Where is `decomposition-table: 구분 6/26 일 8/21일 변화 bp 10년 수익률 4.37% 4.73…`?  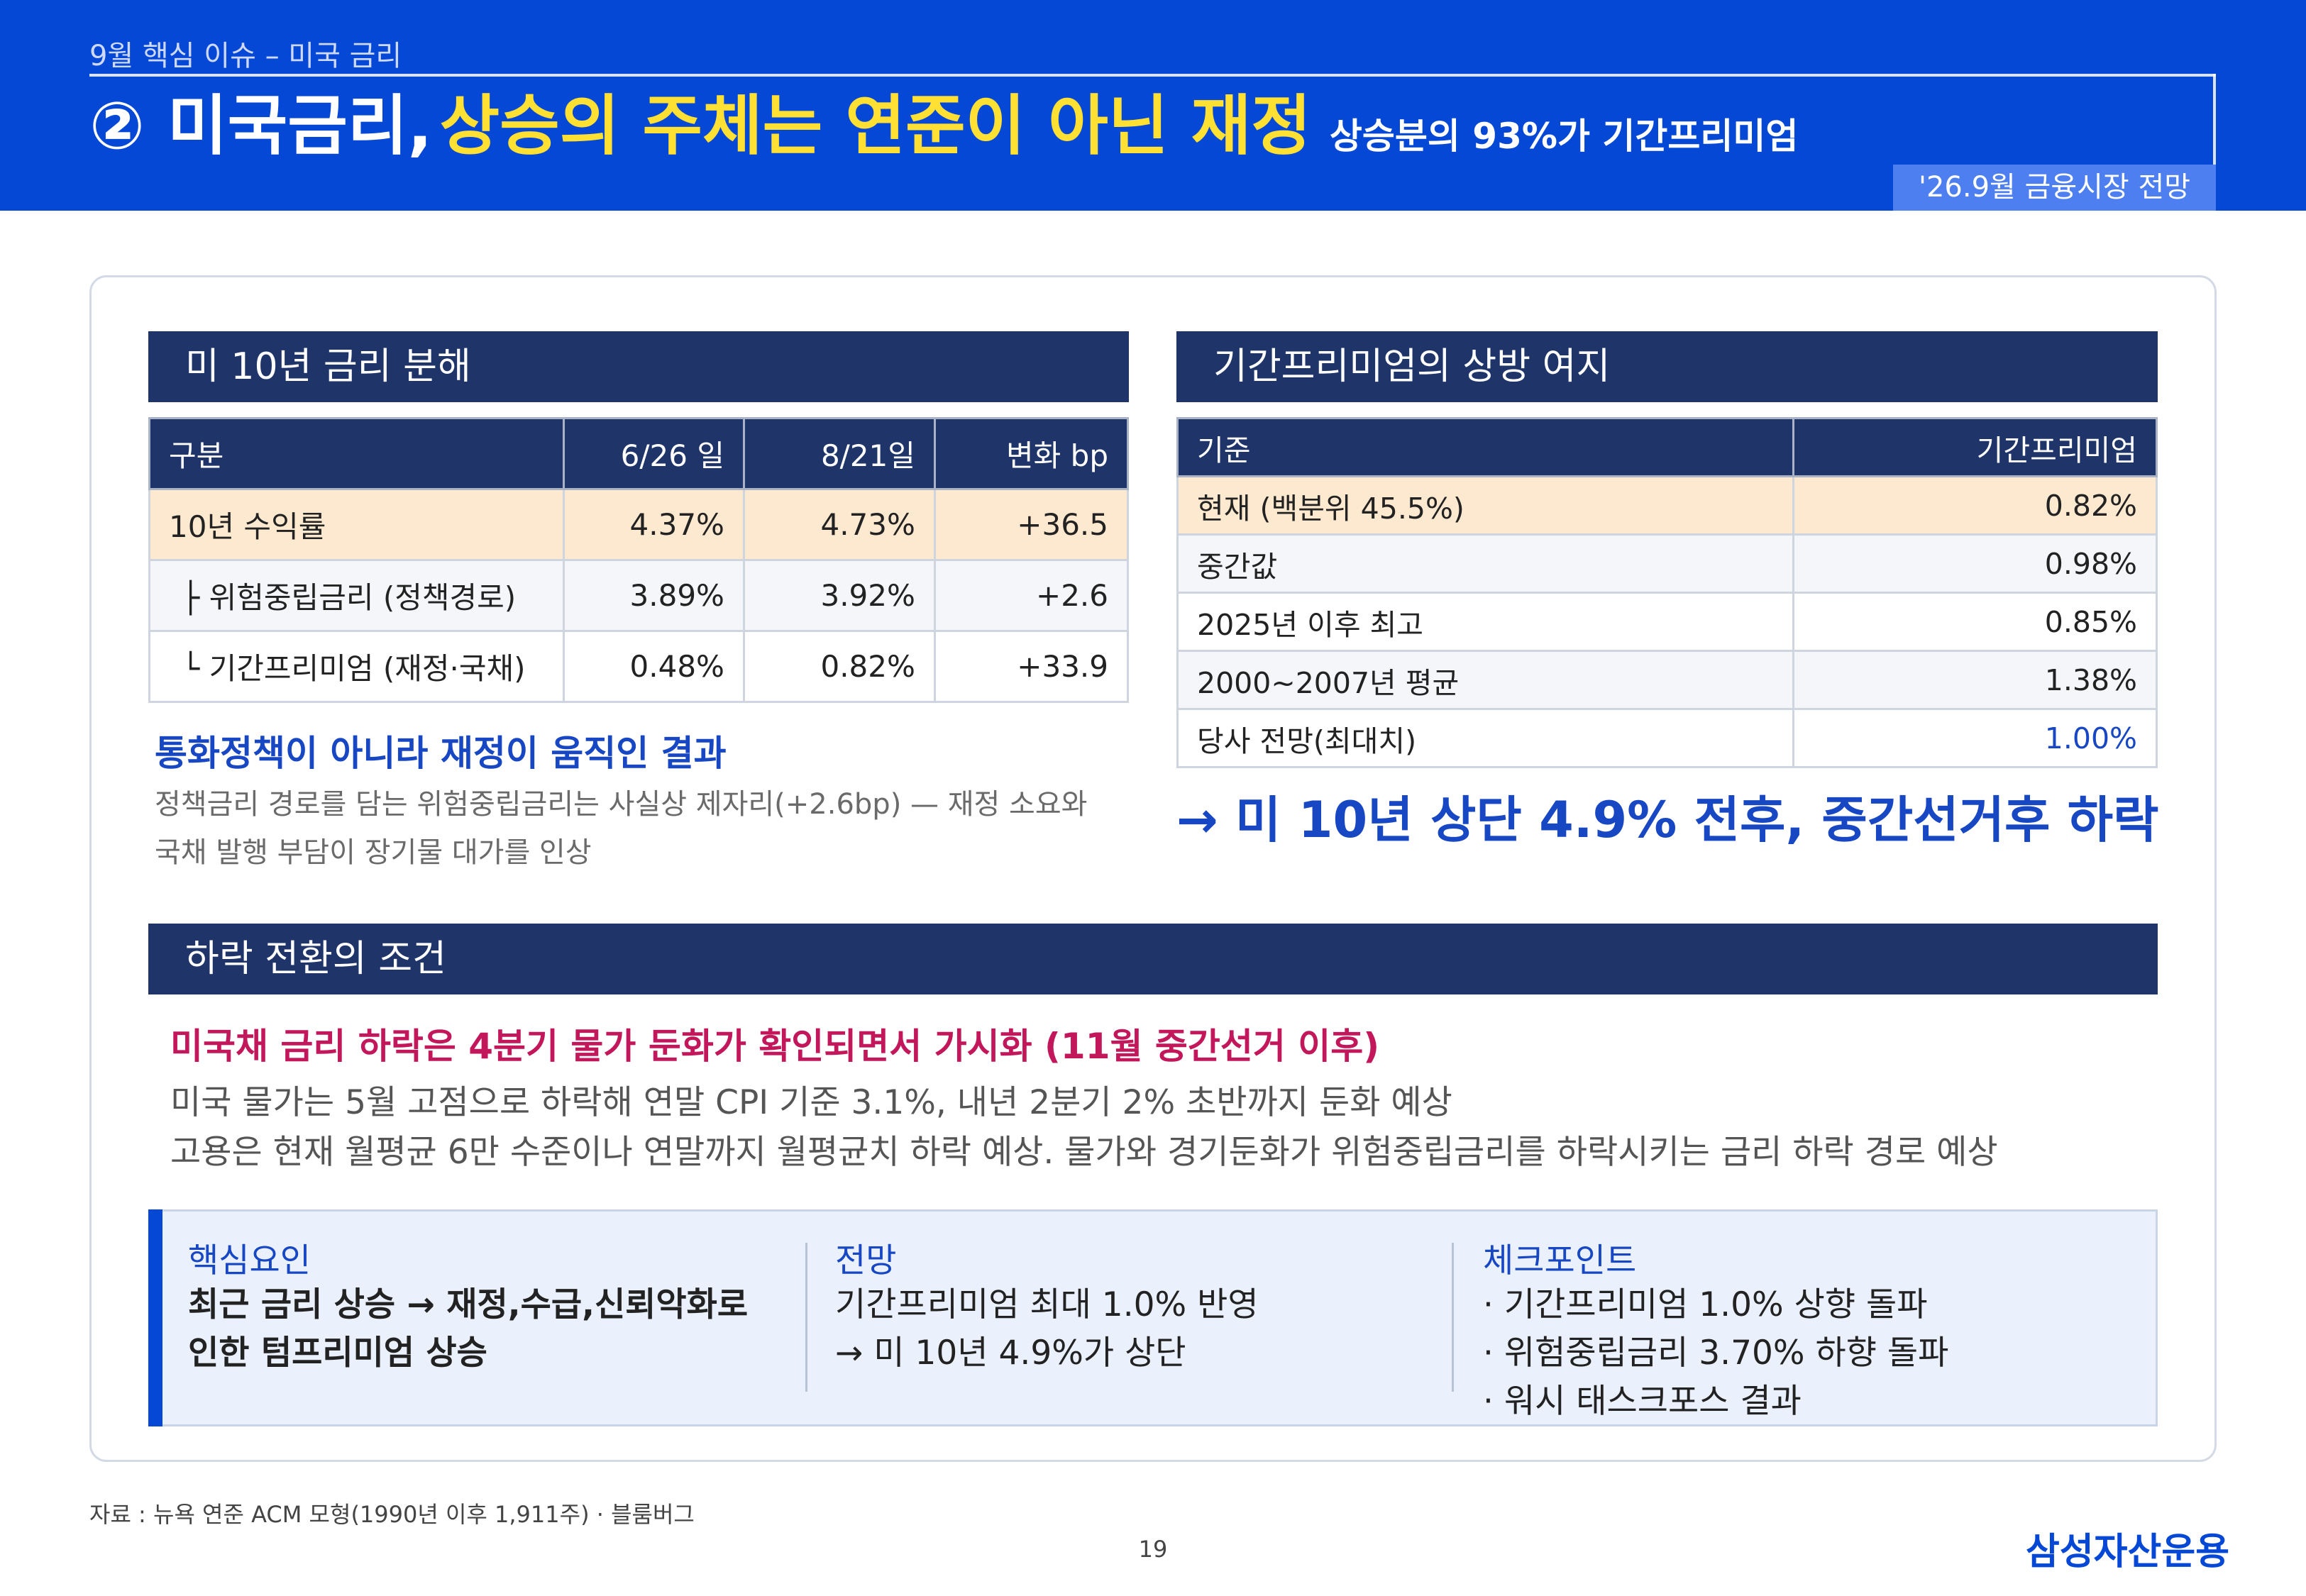 decomposition-table: 구분 6/26 일 8/21일 변화 bp 10년 수익률 4.37% 4.73… is located at coordinates (639, 560).